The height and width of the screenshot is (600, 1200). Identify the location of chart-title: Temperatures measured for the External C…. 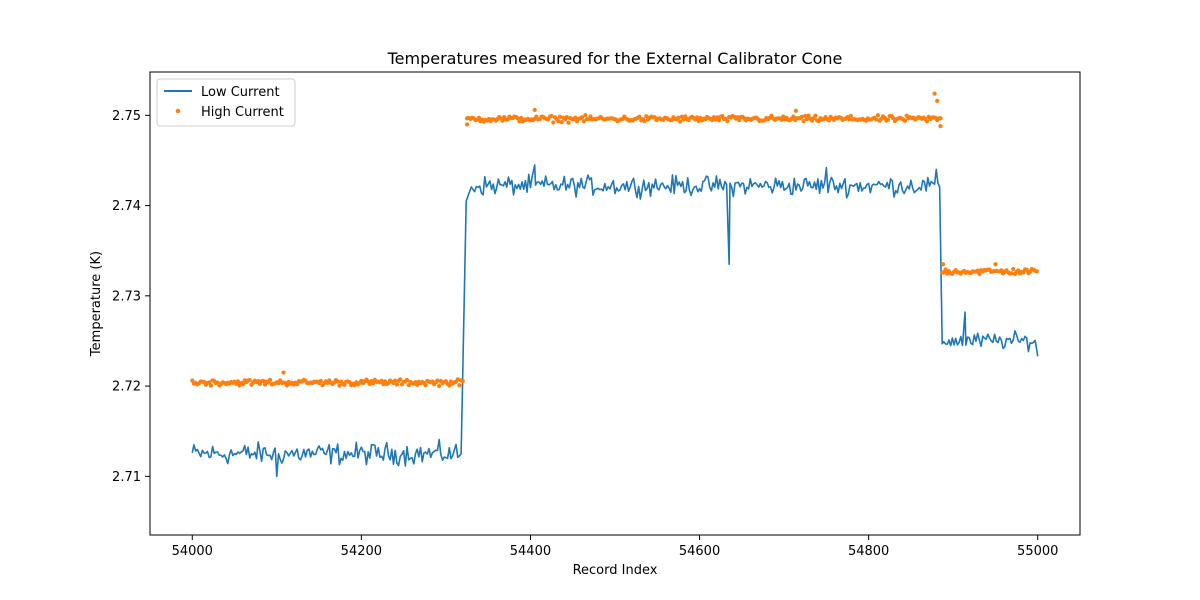
(615, 58).